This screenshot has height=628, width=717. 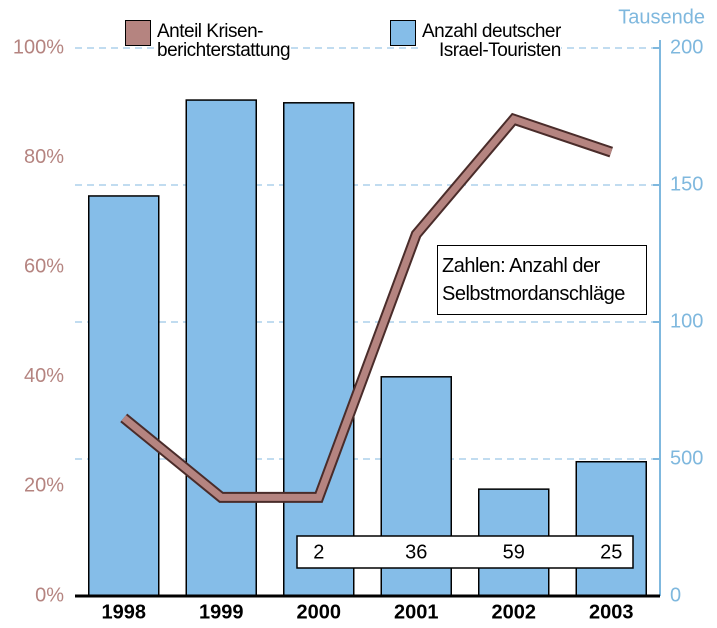 What do you see at coordinates (611, 552) in the screenshot?
I see `attacks-label: 25` at bounding box center [611, 552].